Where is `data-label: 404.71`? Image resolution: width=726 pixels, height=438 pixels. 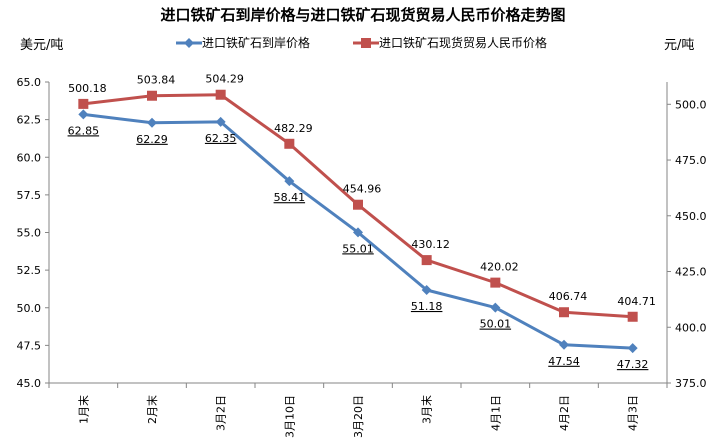 data-label: 404.71 is located at coordinates (636, 301).